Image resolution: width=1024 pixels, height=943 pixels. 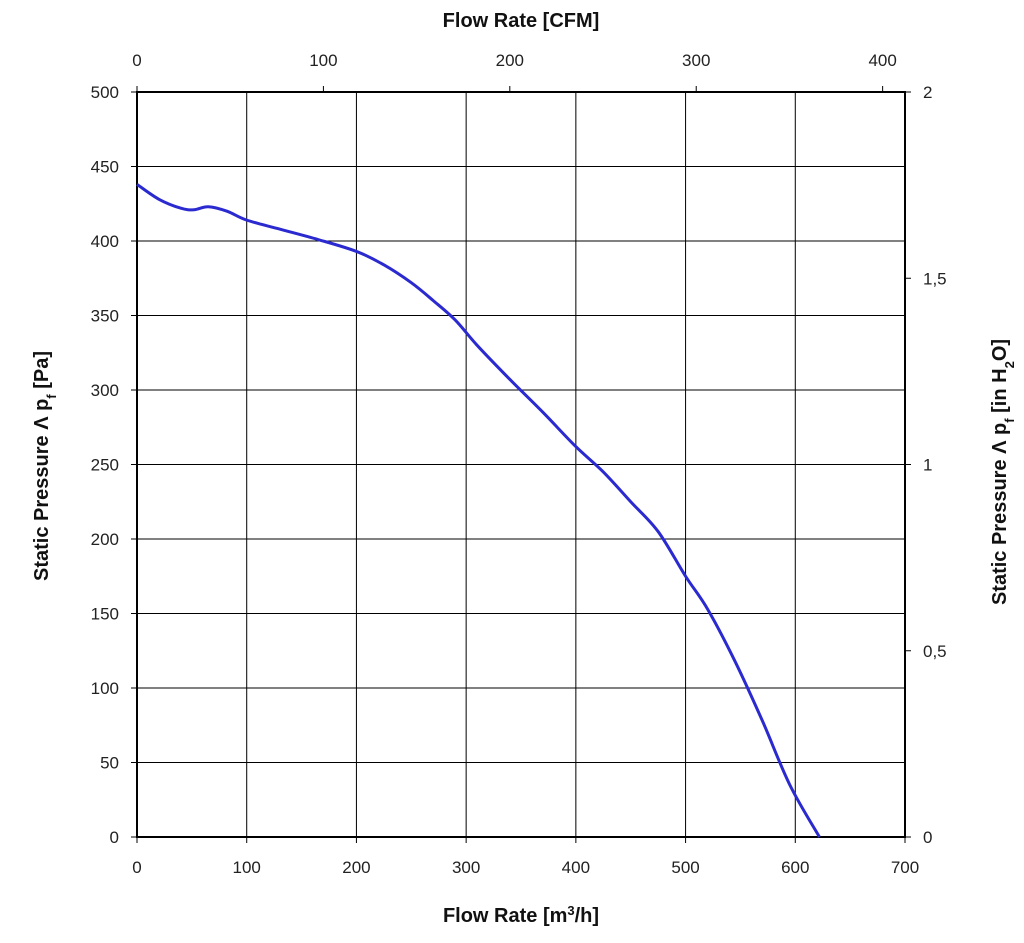 What do you see at coordinates (247, 867) in the screenshot?
I see `x-bottom-tick-label: 100` at bounding box center [247, 867].